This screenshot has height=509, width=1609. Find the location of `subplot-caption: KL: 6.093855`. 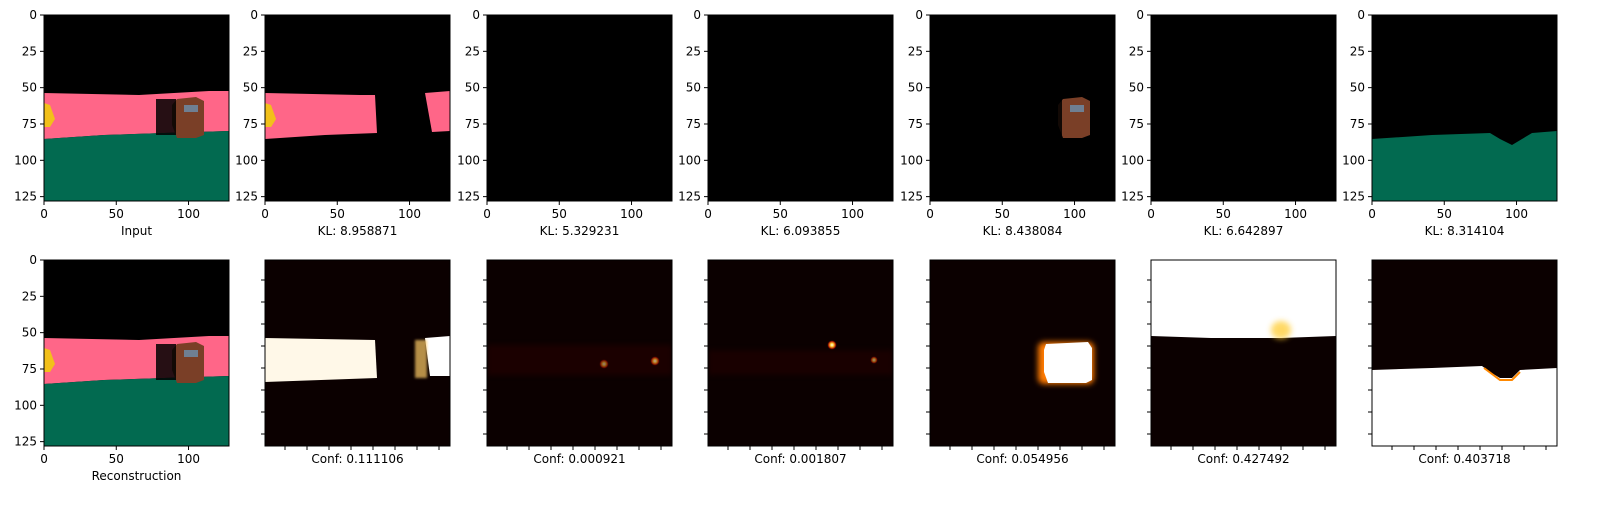

subplot-caption: KL: 6.093855 is located at coordinates (801, 231).